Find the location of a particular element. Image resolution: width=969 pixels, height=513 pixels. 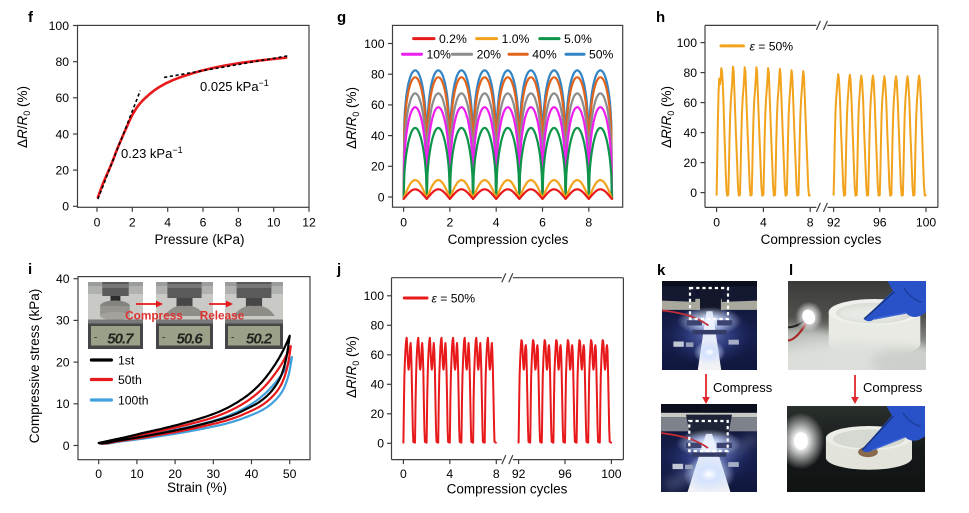

svg-text: 0.025 kPa−1 is located at coordinates (234, 86).